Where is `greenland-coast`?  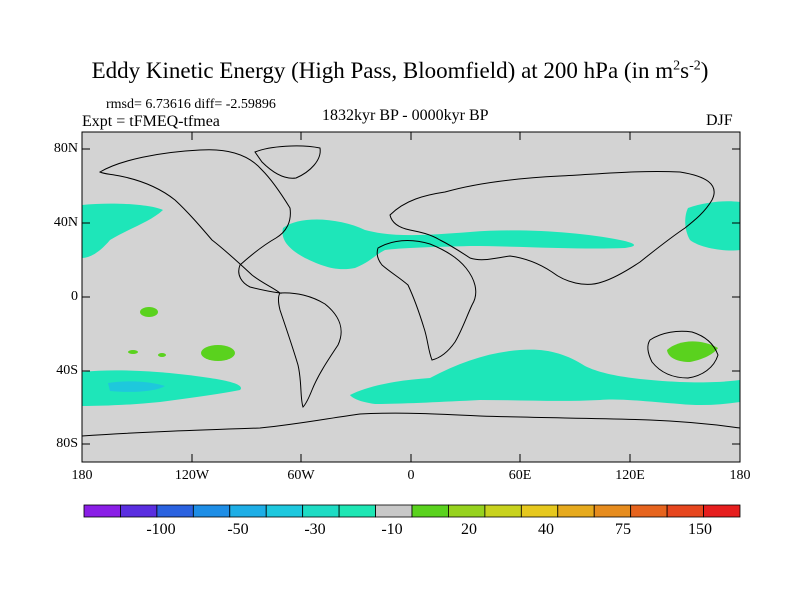
greenland-coast is located at coordinates (287, 162).